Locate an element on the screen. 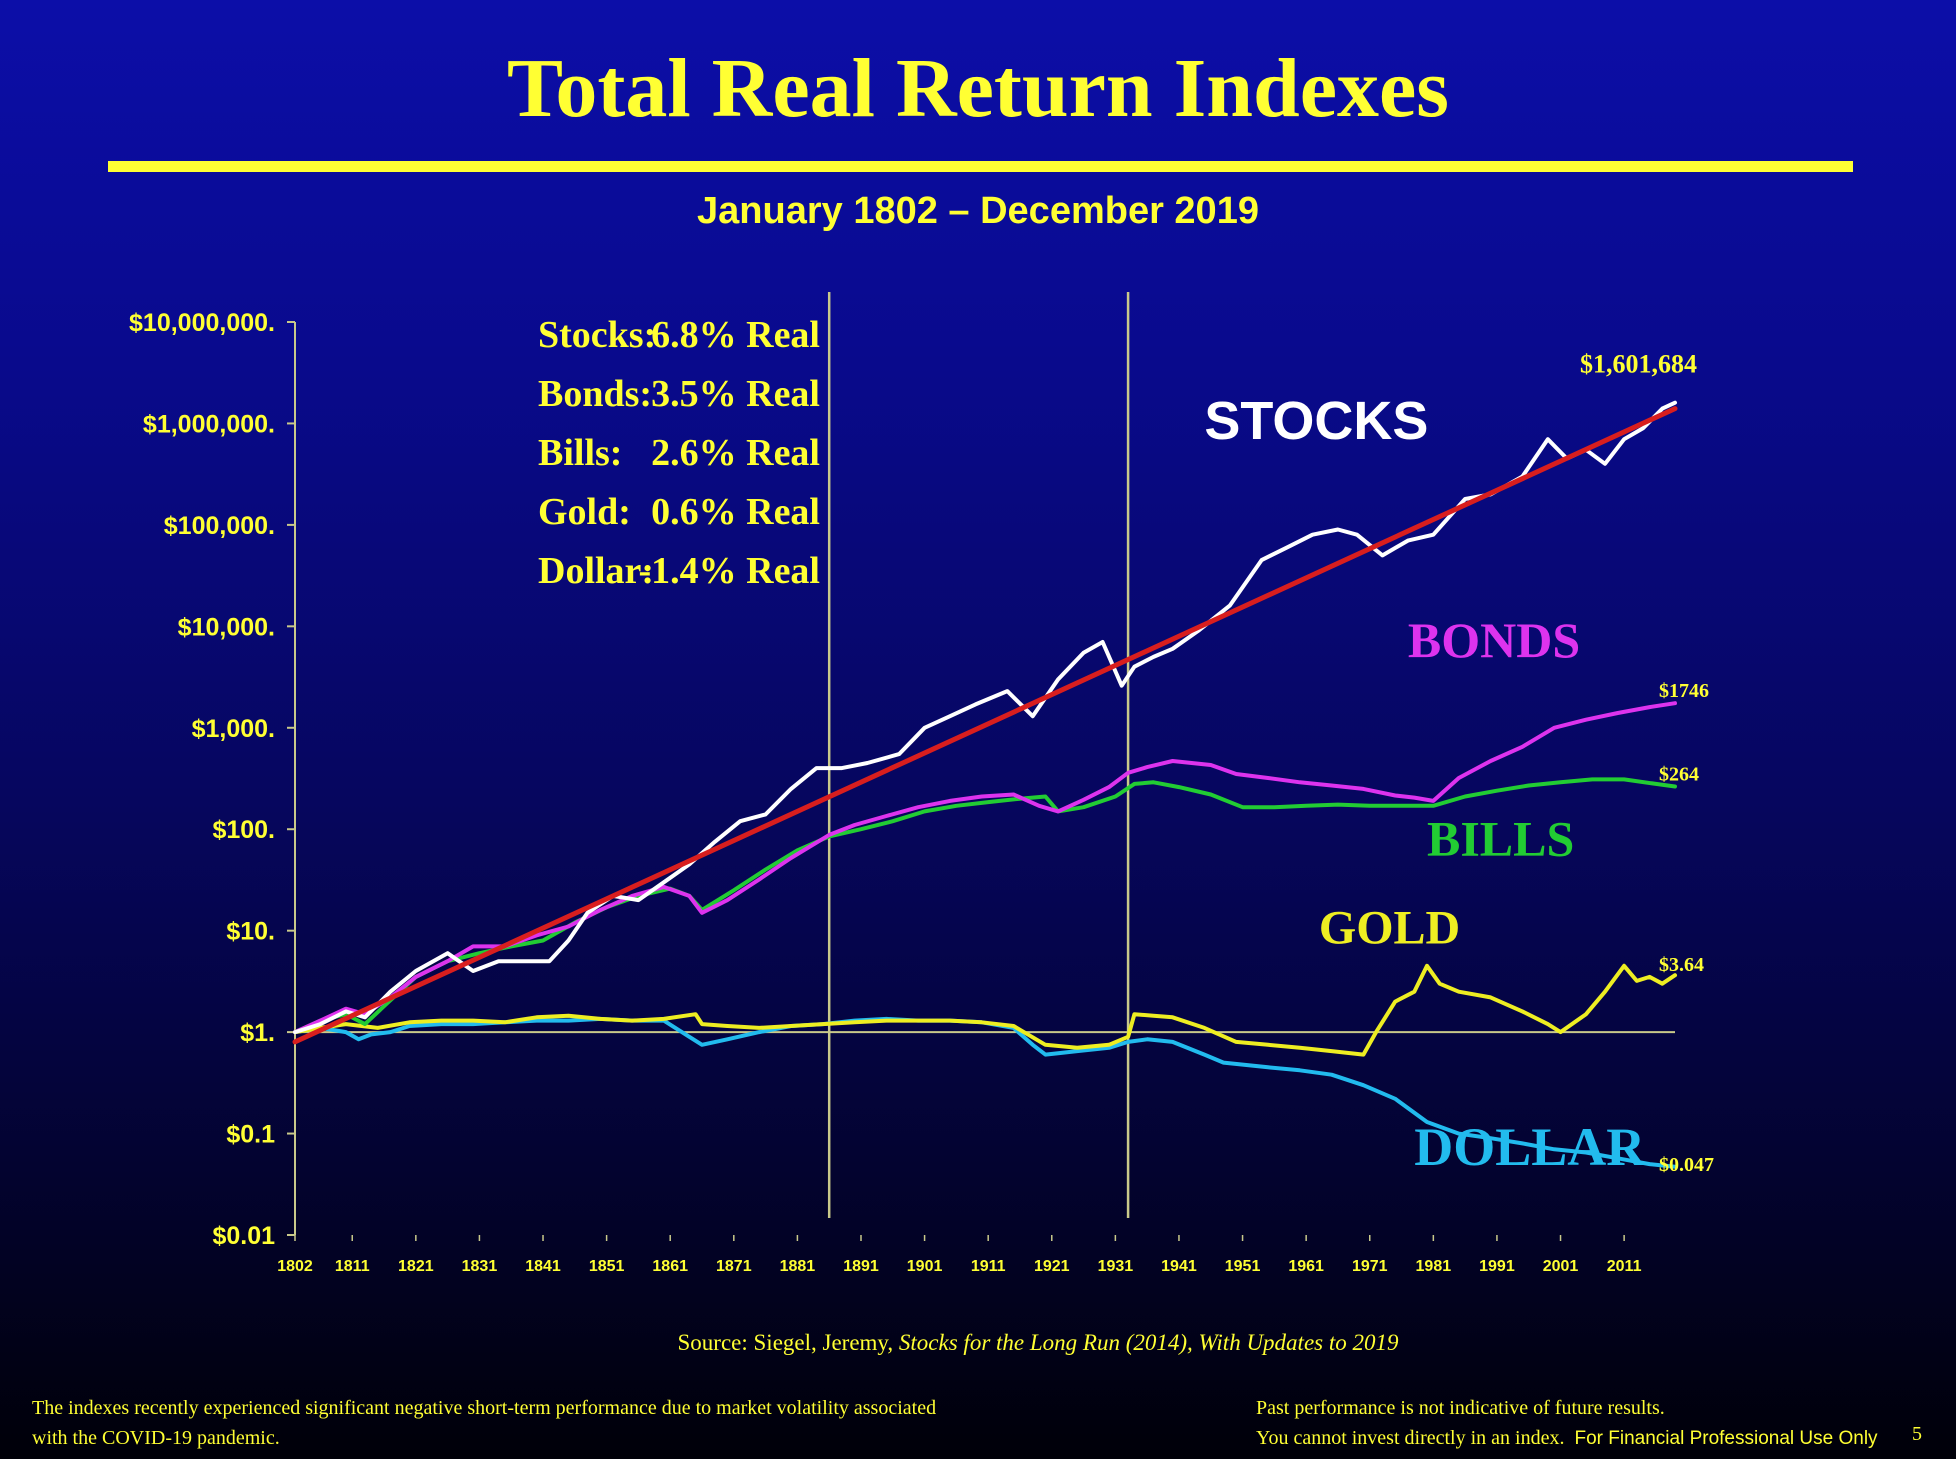 This screenshot has width=1956, height=1459. stat-name-gold: Gold: is located at coordinates (584, 512).